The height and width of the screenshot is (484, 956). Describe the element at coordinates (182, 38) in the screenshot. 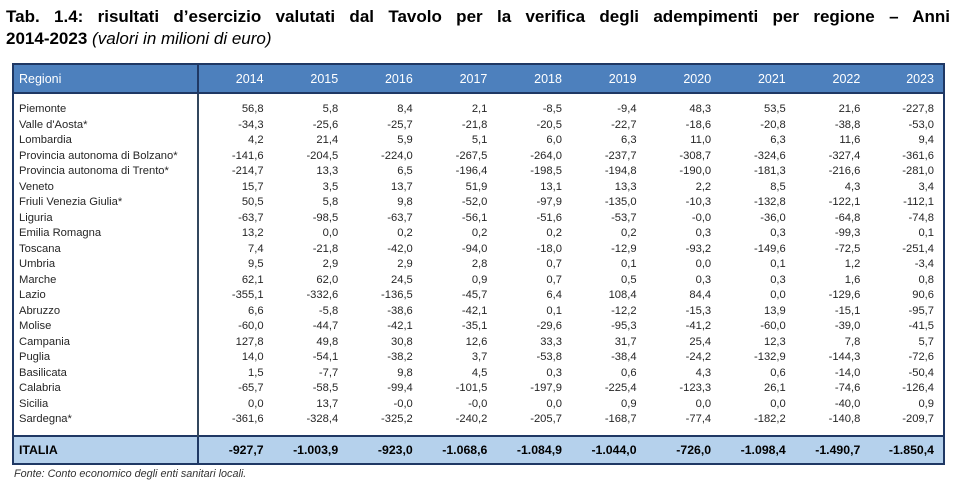

I see `title-unit-note: (valori in milioni di euro)` at that location.